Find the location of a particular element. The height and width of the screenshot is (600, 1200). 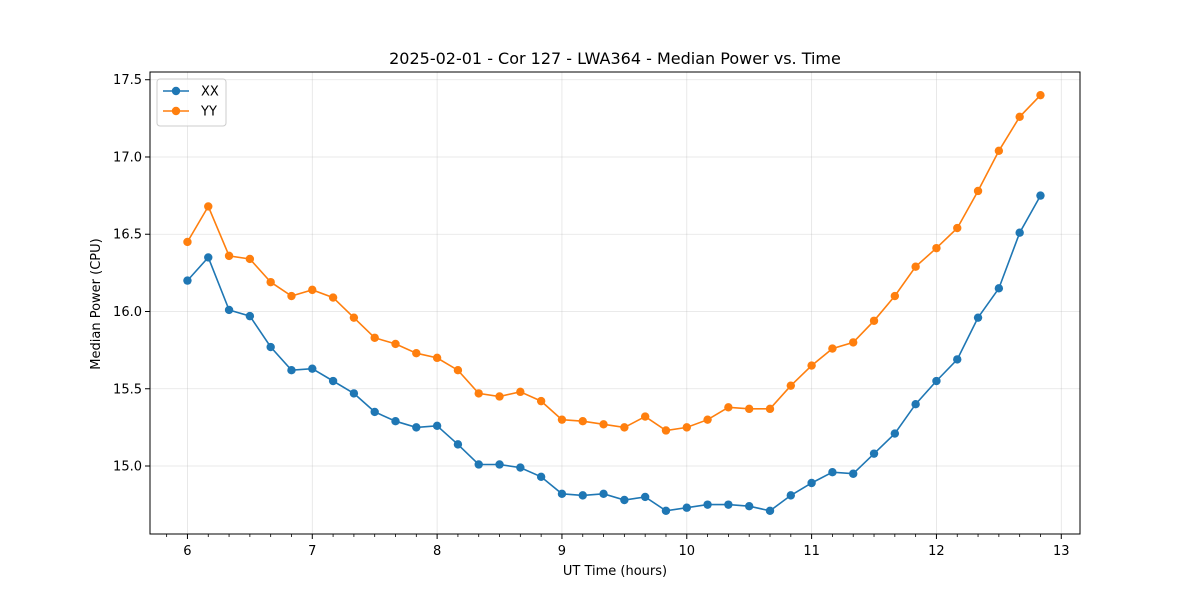

x-tick-label: 11 is located at coordinates (811, 551).